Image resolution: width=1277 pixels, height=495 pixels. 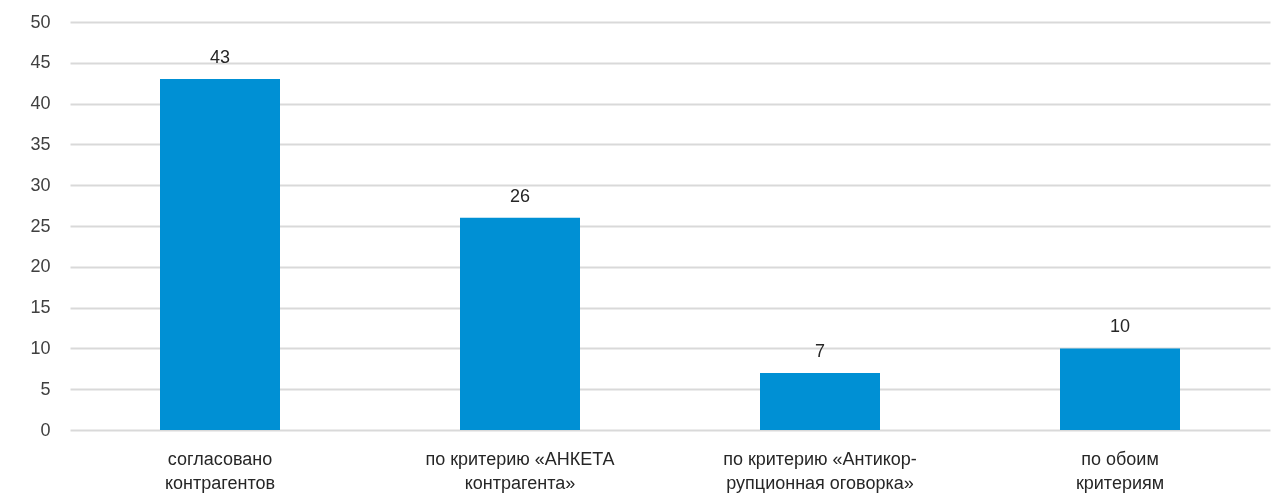 What do you see at coordinates (520, 470) in the screenshot?
I see `x-tick-label: по критерию «АНКЕТА контрагента»` at bounding box center [520, 470].